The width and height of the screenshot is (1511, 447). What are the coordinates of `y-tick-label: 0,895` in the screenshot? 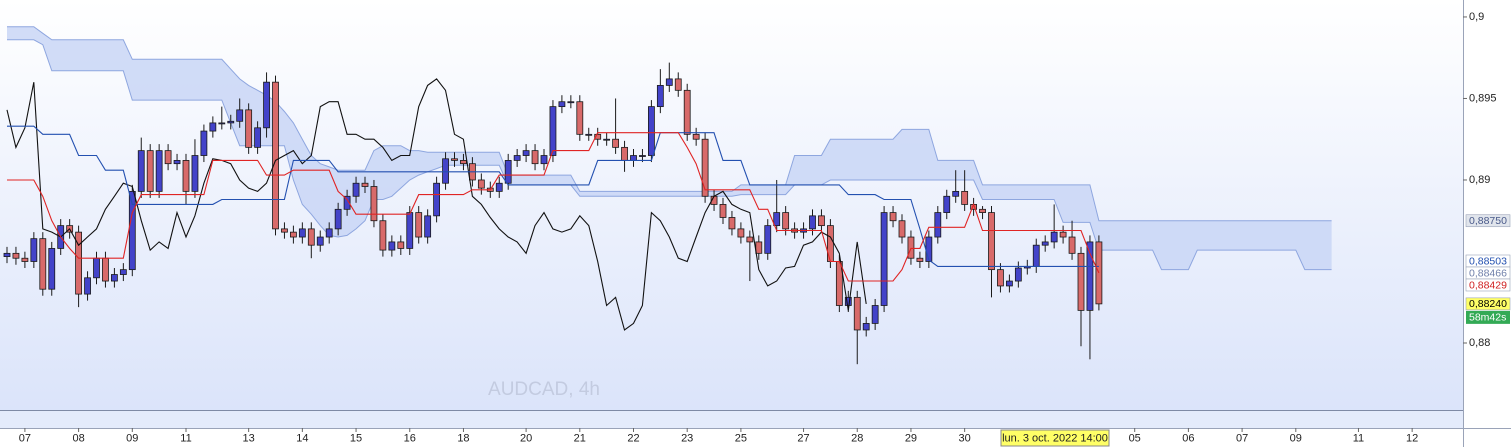 It's located at (1483, 98).